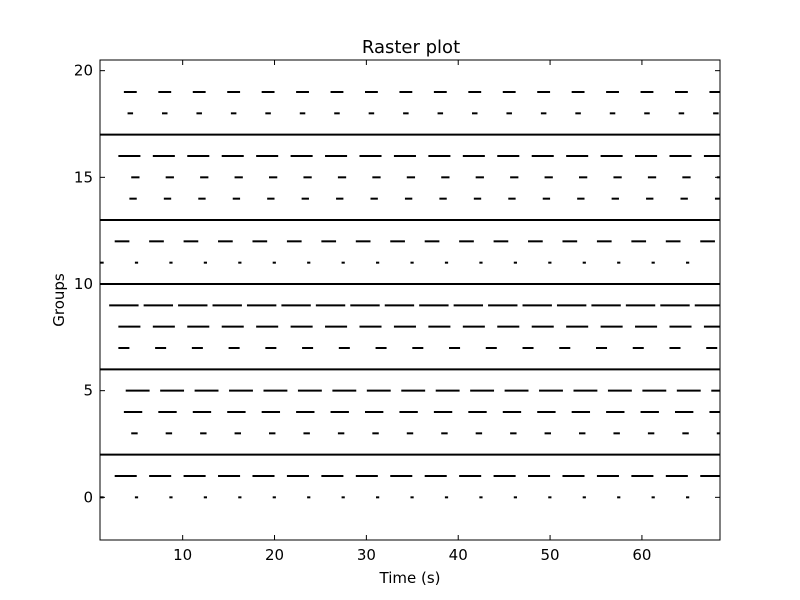  Describe the element at coordinates (410, 578) in the screenshot. I see `x-axis-label: Time (s)` at that location.